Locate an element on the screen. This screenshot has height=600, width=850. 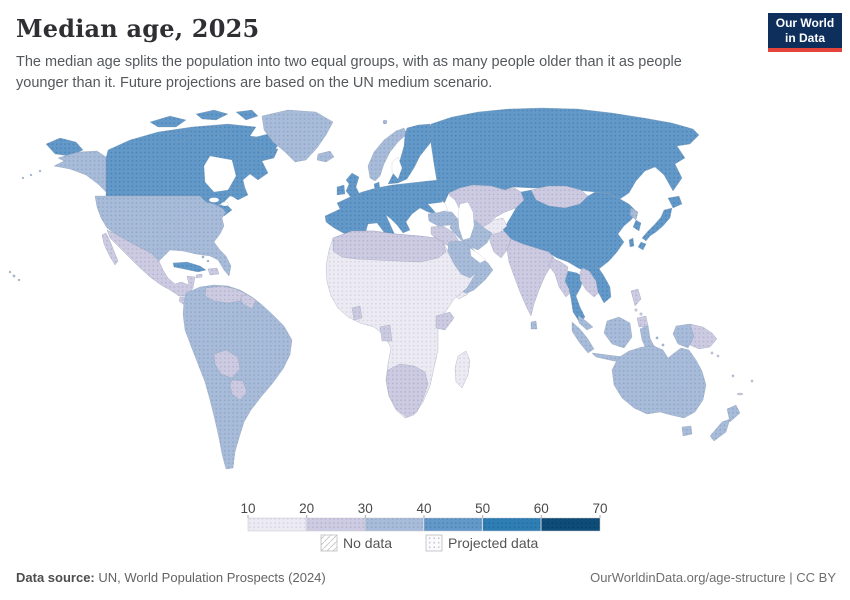
country-japan-kyushu is located at coordinates (642, 246).